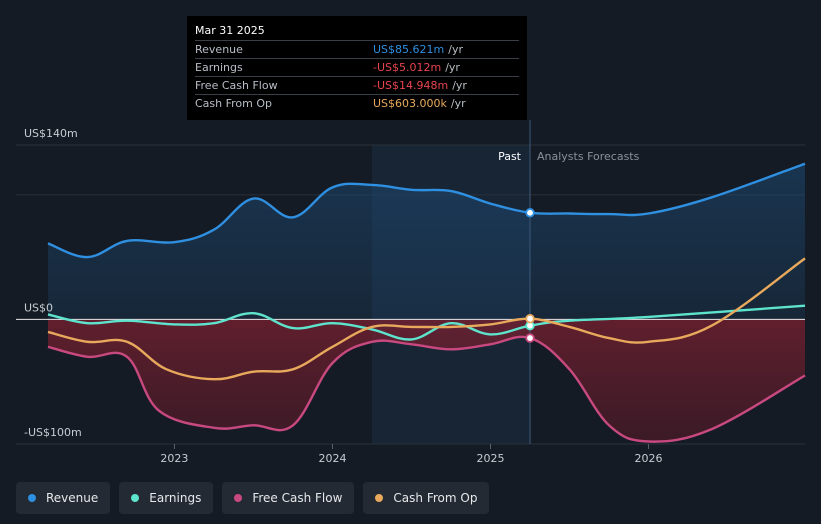 Image resolution: width=821 pixels, height=524 pixels. What do you see at coordinates (357, 103) in the screenshot?
I see `tooltip-row-cash-from-op: Cash From Op US$603.000k /yr` at bounding box center [357, 103].